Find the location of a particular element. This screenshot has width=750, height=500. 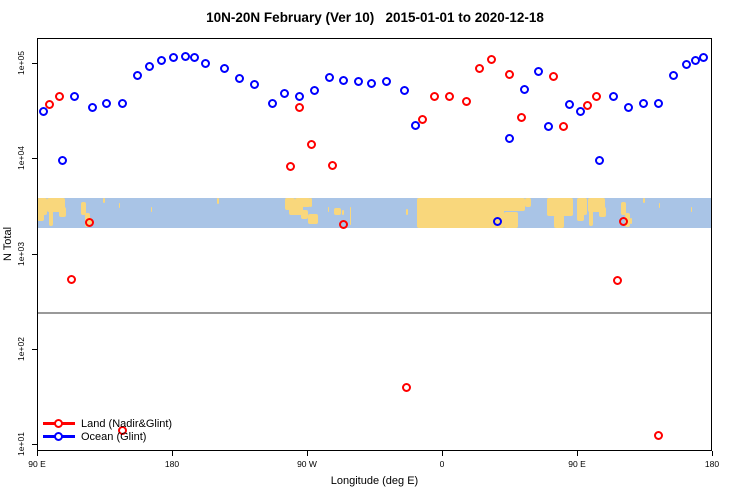

legend-item: Ocean (Glint) is located at coordinates (107, 436).